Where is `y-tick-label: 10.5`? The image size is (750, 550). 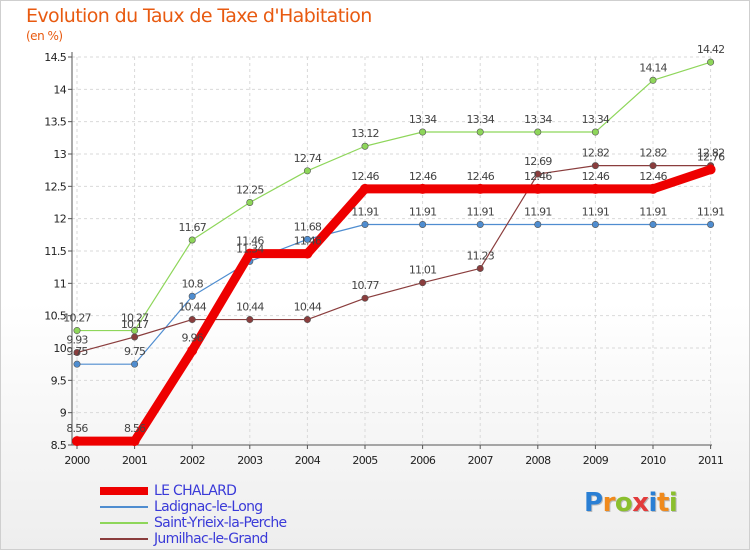
y-tick-label: 10.5 is located at coordinates (55, 316).